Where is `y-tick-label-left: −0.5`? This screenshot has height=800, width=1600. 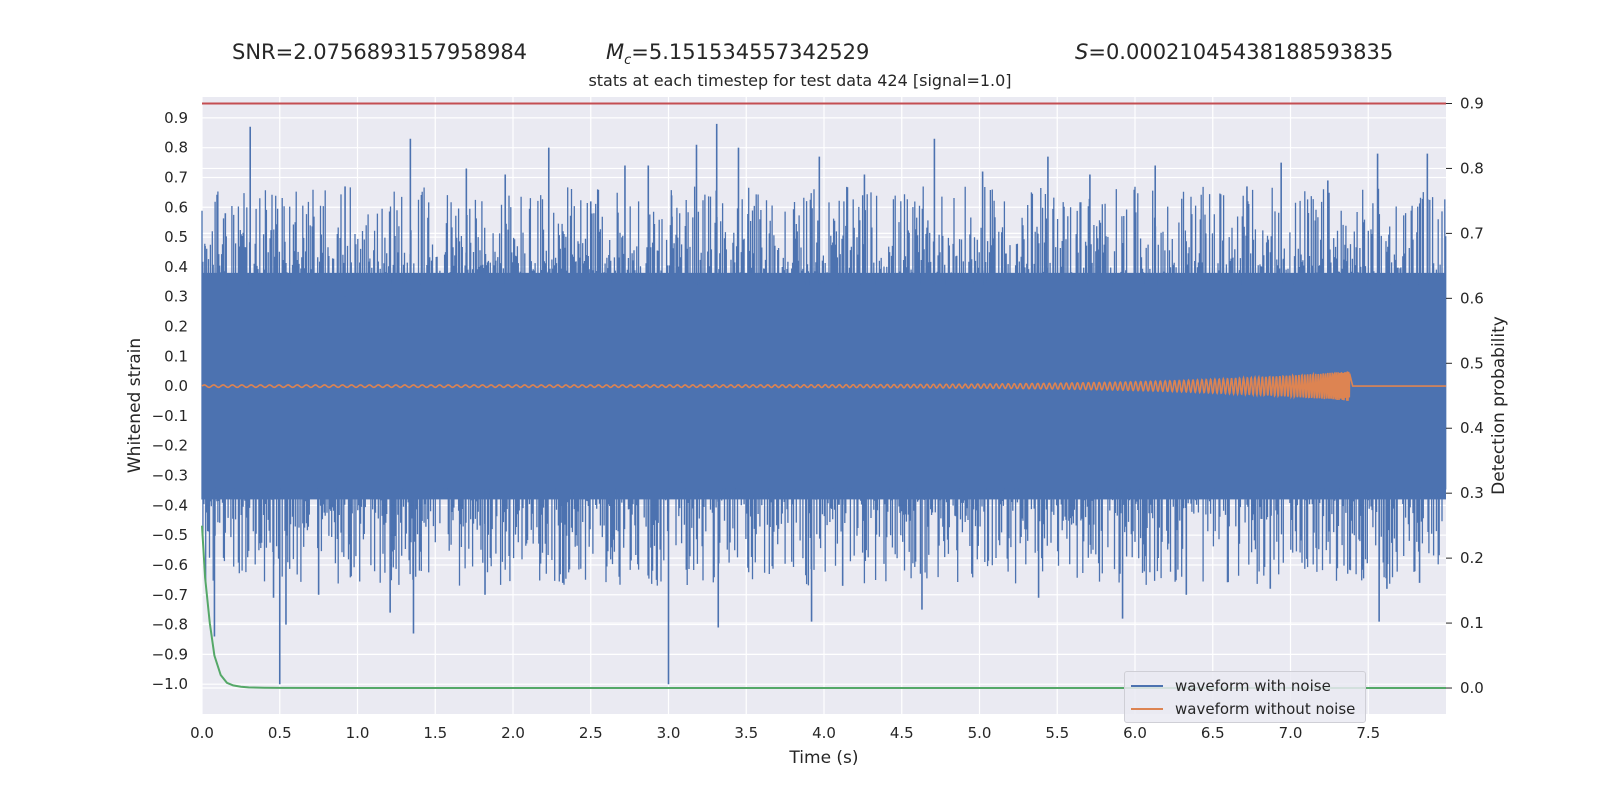 y-tick-label-left: −0.5 is located at coordinates (170, 535).